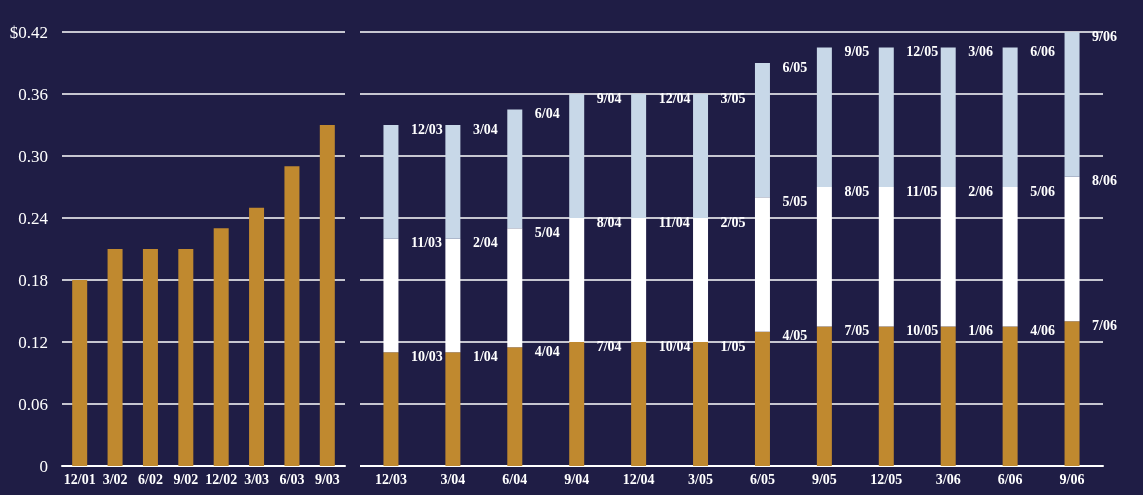  I want to click on annotation: 6/05, so click(795, 67).